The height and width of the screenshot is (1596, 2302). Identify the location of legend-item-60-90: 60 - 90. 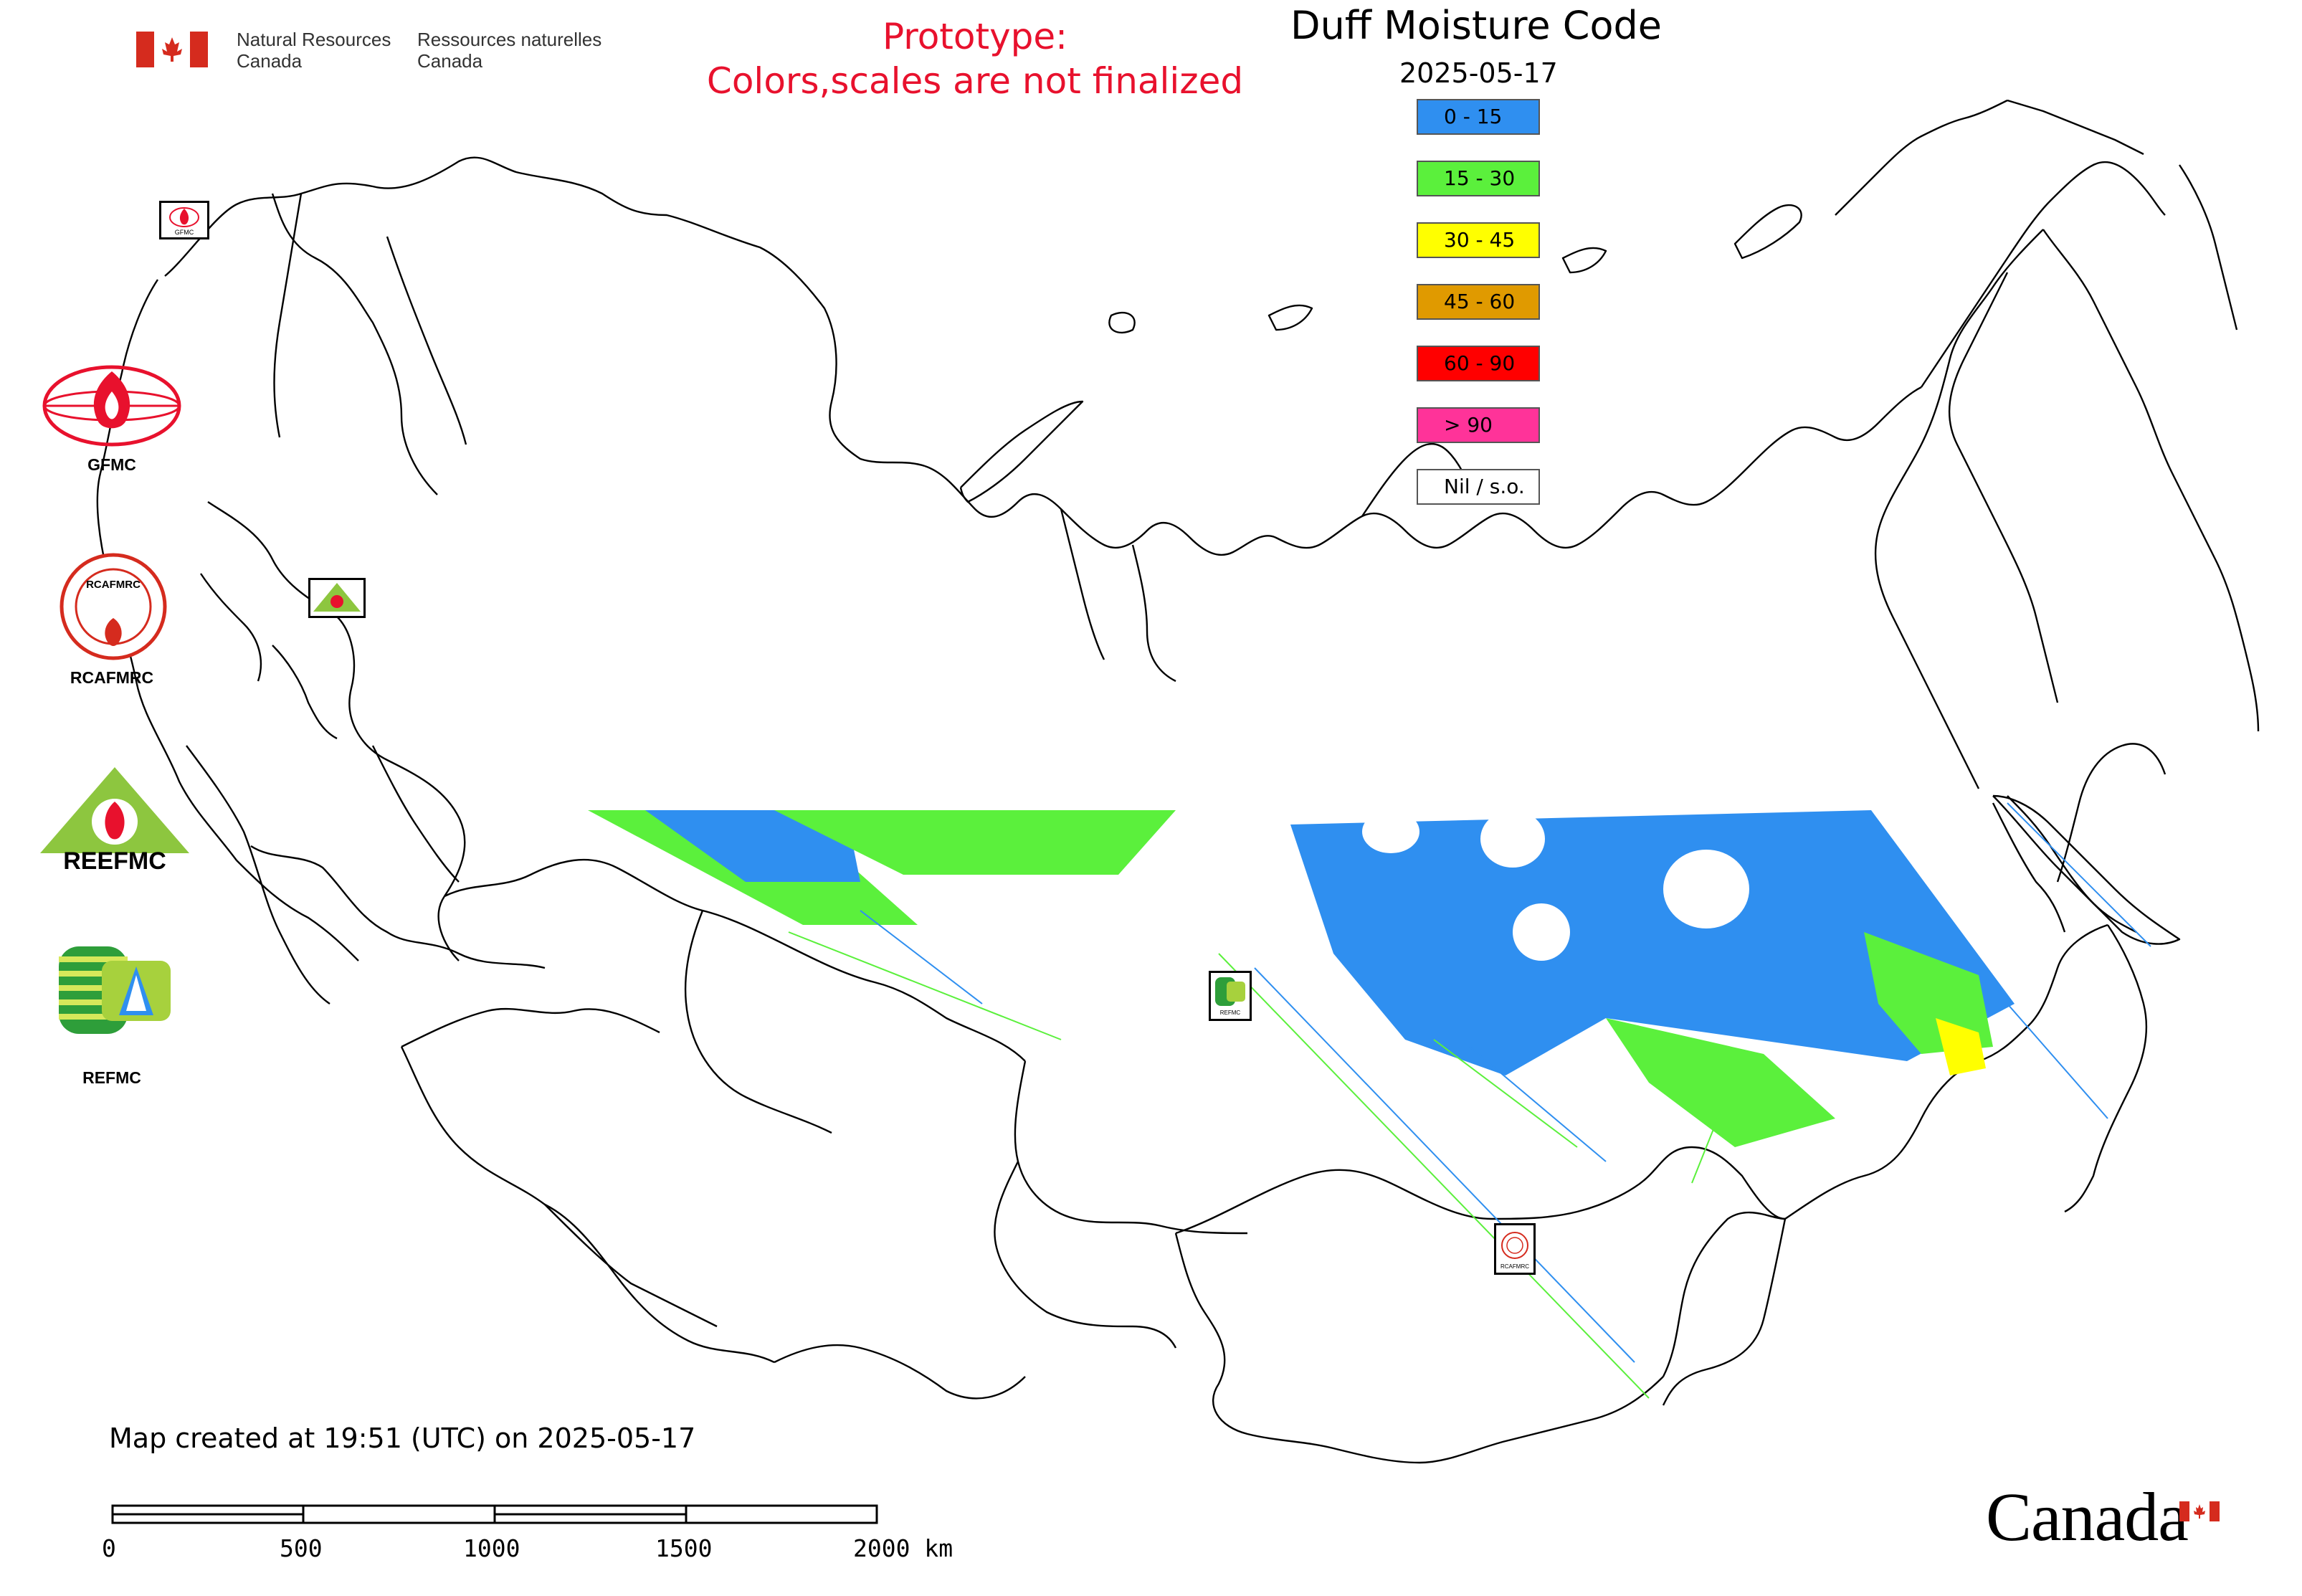
(1478, 363).